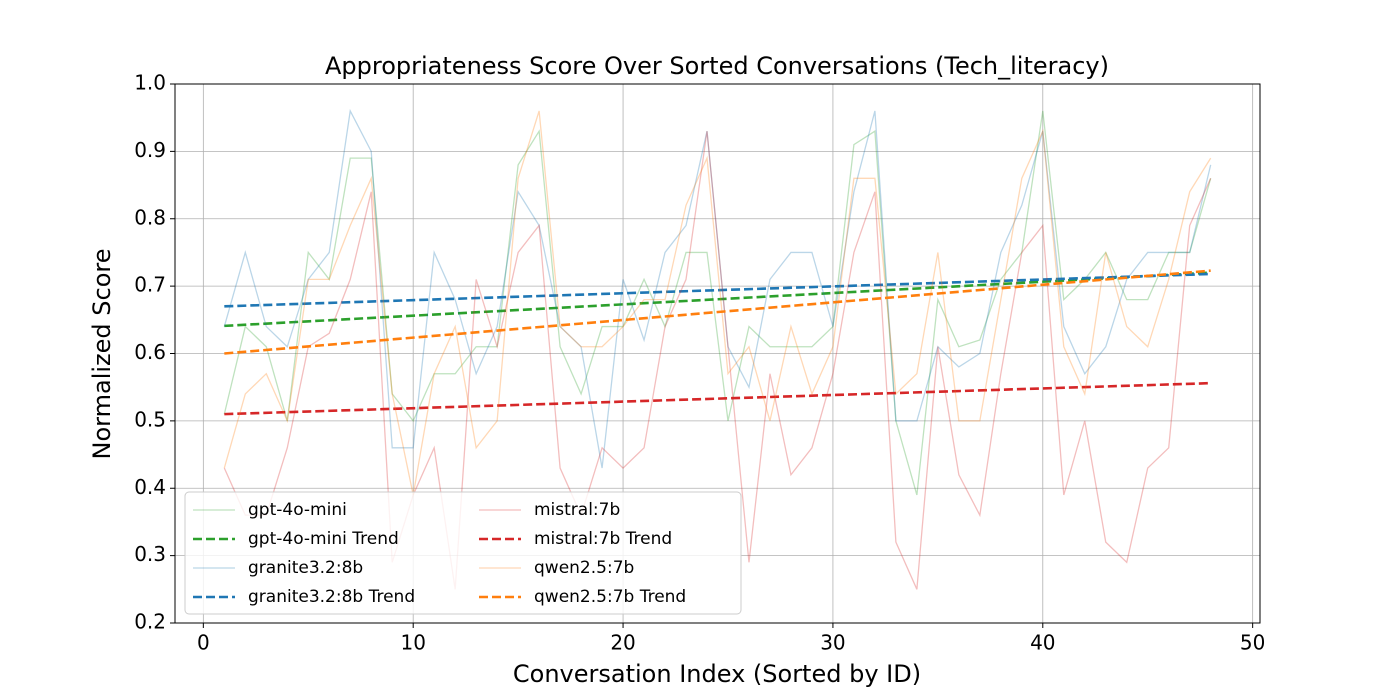 The width and height of the screenshot is (1400, 700). What do you see at coordinates (1252, 643) in the screenshot?
I see `x-tick-label: 50` at bounding box center [1252, 643].